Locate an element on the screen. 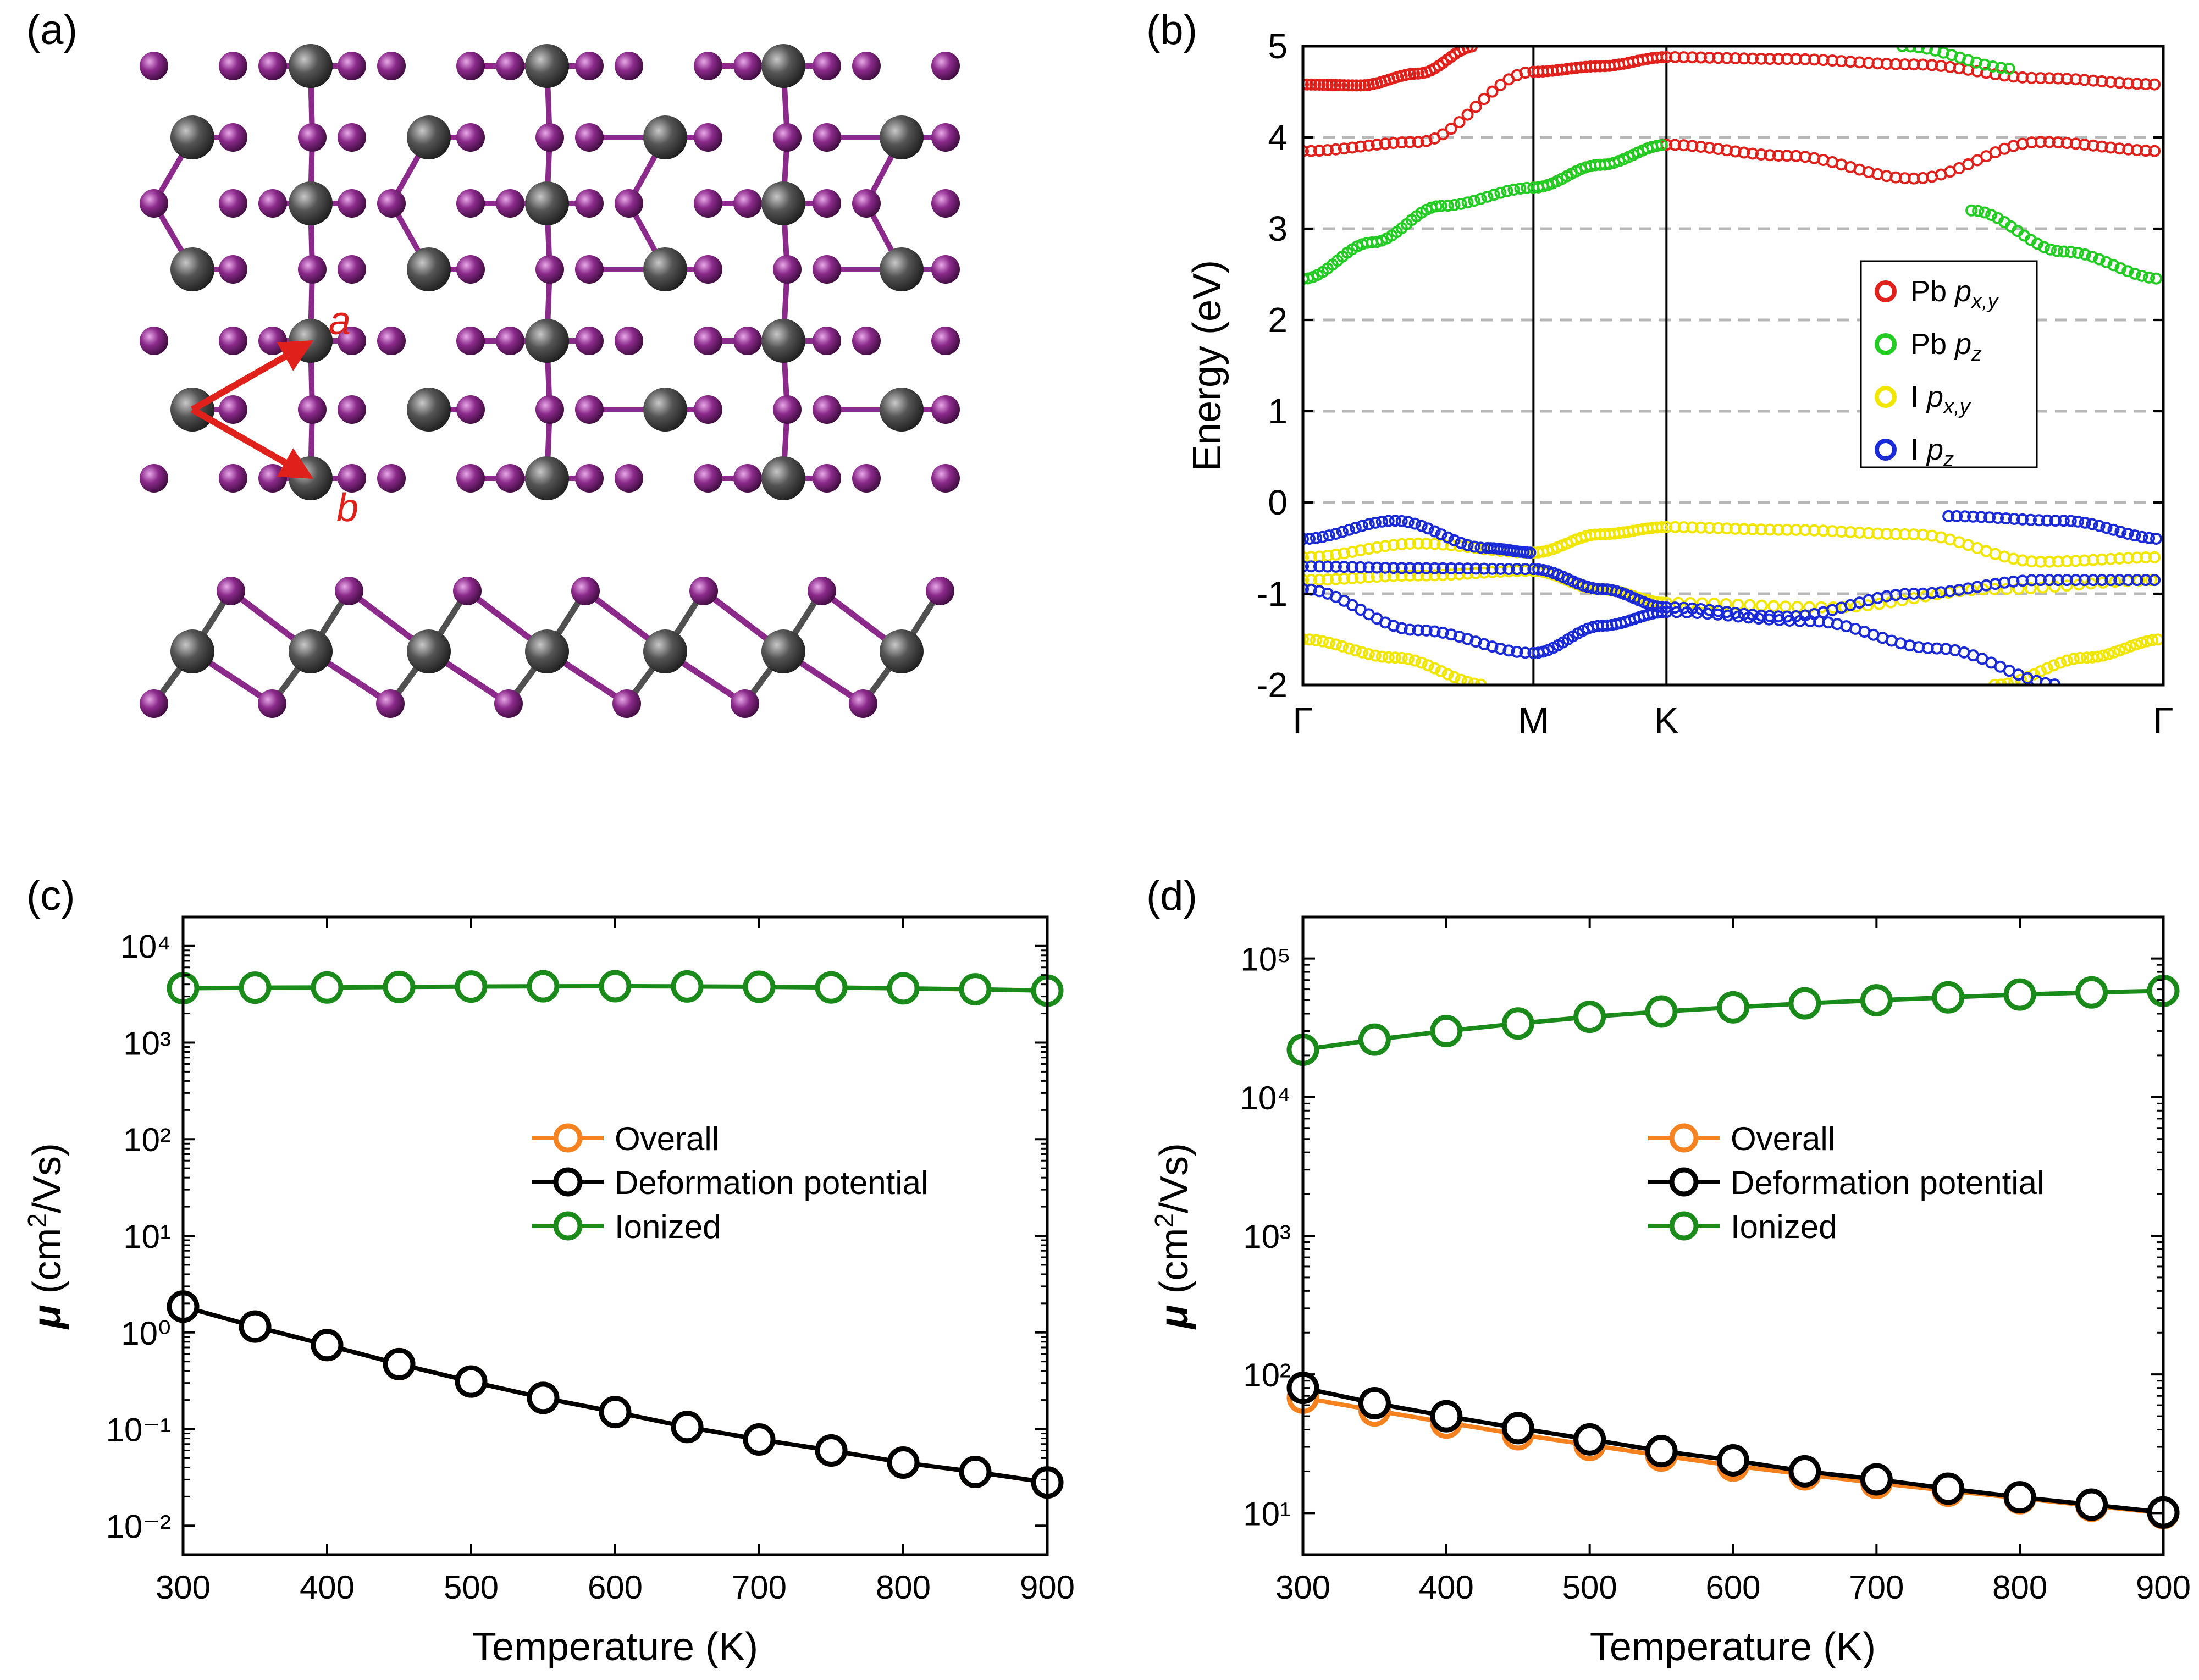 The width and height of the screenshot is (2199, 1680). mobility-c-y-exp: 2 is located at coordinates (37, 1220).